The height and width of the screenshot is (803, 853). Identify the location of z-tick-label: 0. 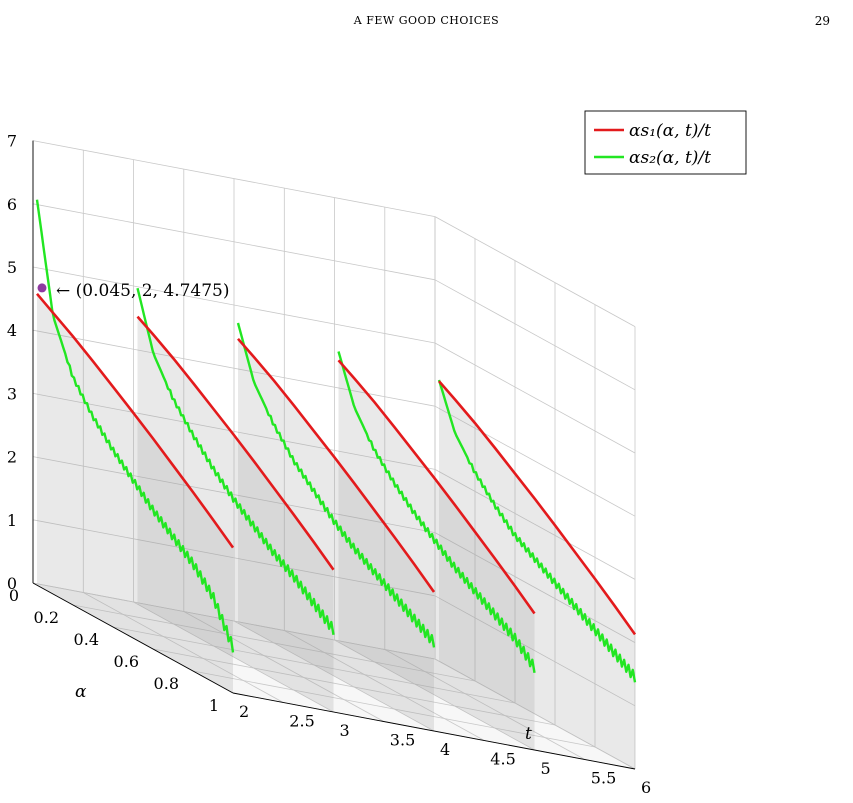
(12, 583).